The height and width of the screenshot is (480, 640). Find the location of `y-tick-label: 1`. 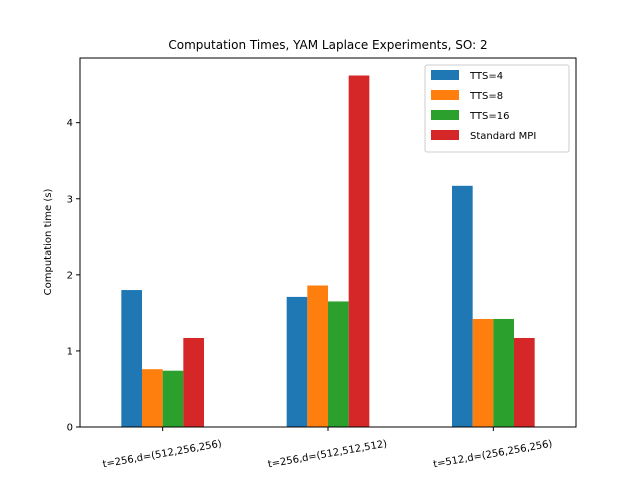

y-tick-label: 1 is located at coordinates (70, 351).